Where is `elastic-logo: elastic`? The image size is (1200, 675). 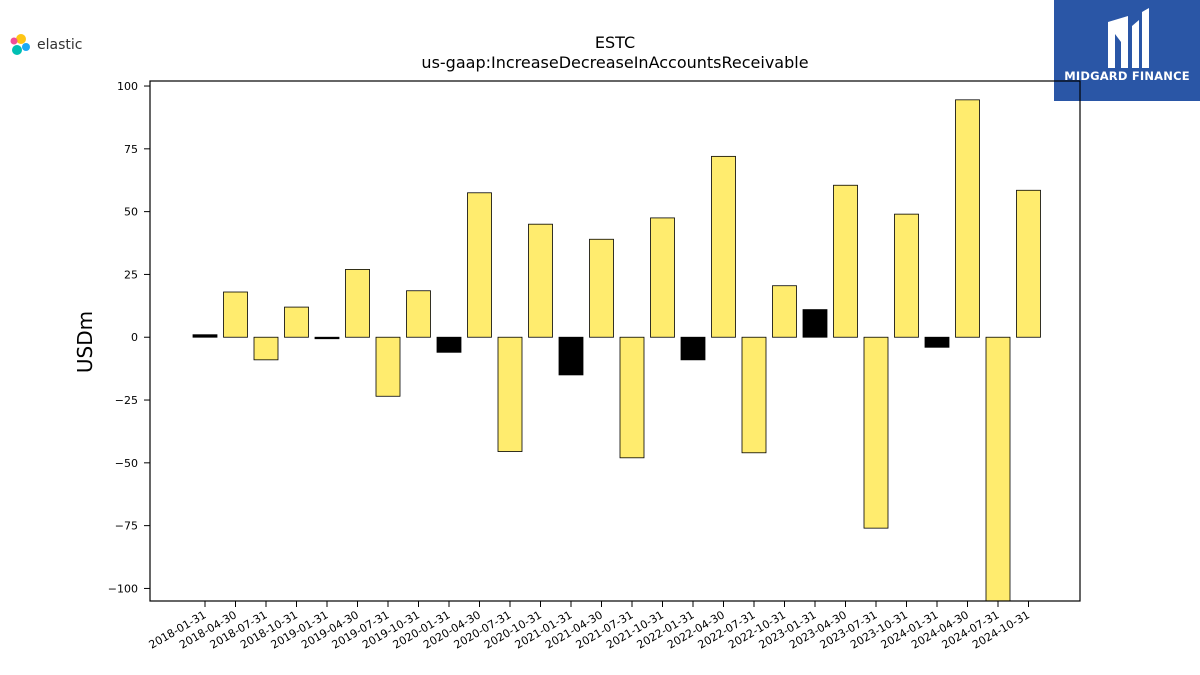
elastic-logo: elastic is located at coordinates (45, 45).